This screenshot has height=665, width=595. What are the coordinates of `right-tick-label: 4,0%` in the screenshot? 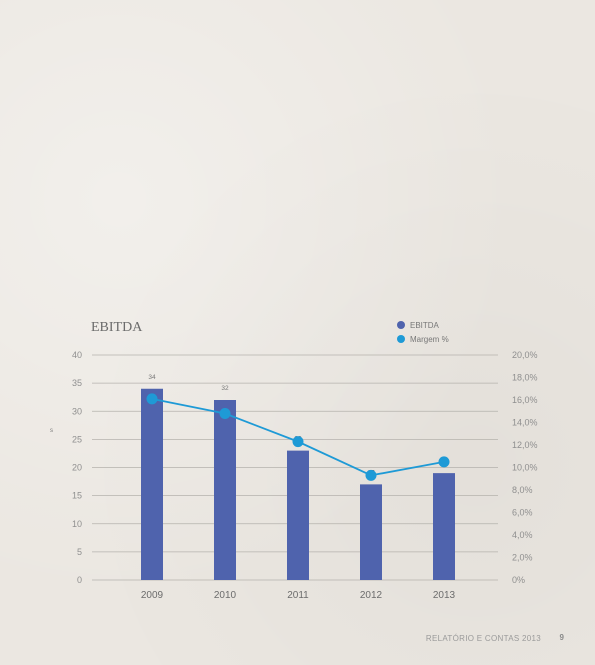 It's located at (522, 535).